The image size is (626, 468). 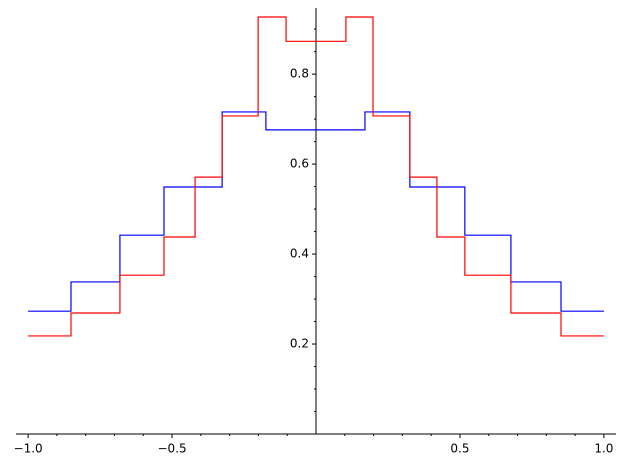 I want to click on x-tick-label: 0.5, so click(x=459, y=449).